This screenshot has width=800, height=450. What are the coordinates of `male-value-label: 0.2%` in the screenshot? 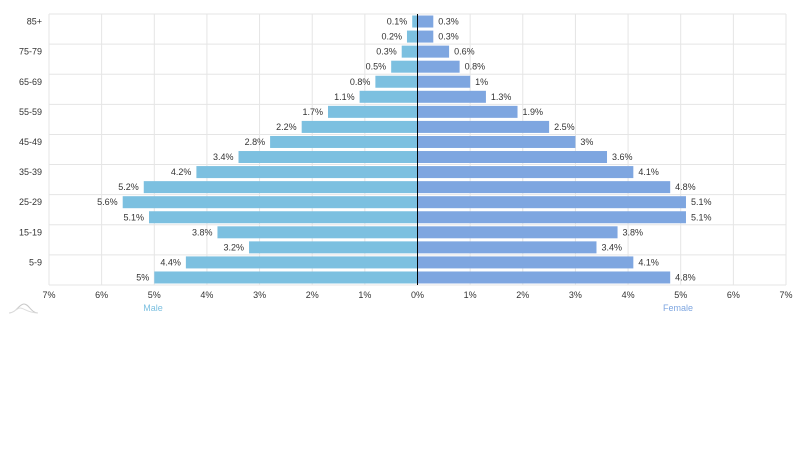 It's located at (391, 37).